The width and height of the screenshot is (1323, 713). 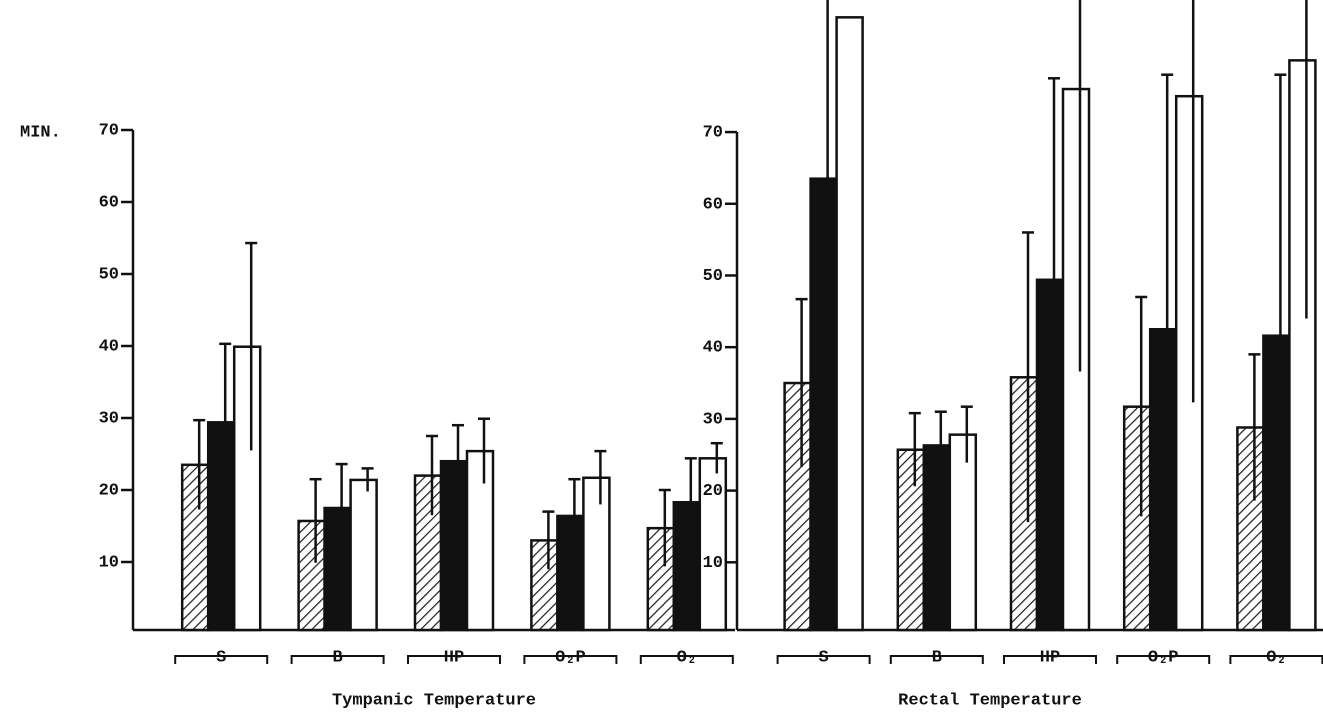 I want to click on chart-title: Rectal Temperature, so click(x=990, y=700).